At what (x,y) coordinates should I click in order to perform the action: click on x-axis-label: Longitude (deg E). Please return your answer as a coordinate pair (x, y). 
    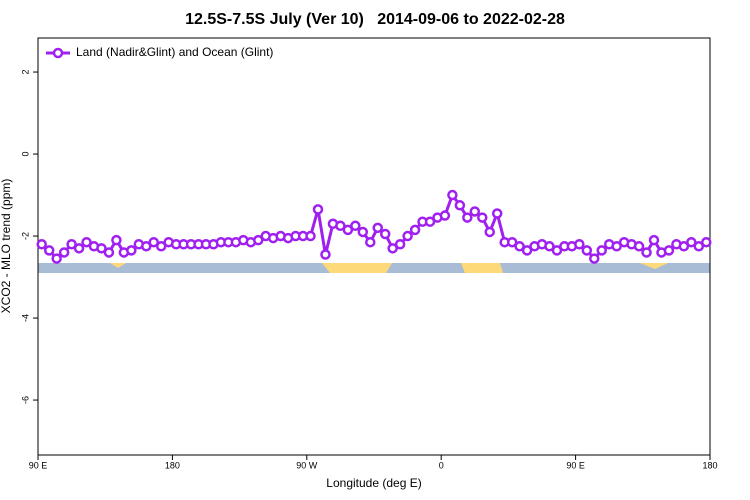
    Looking at the image, I should click on (373, 483).